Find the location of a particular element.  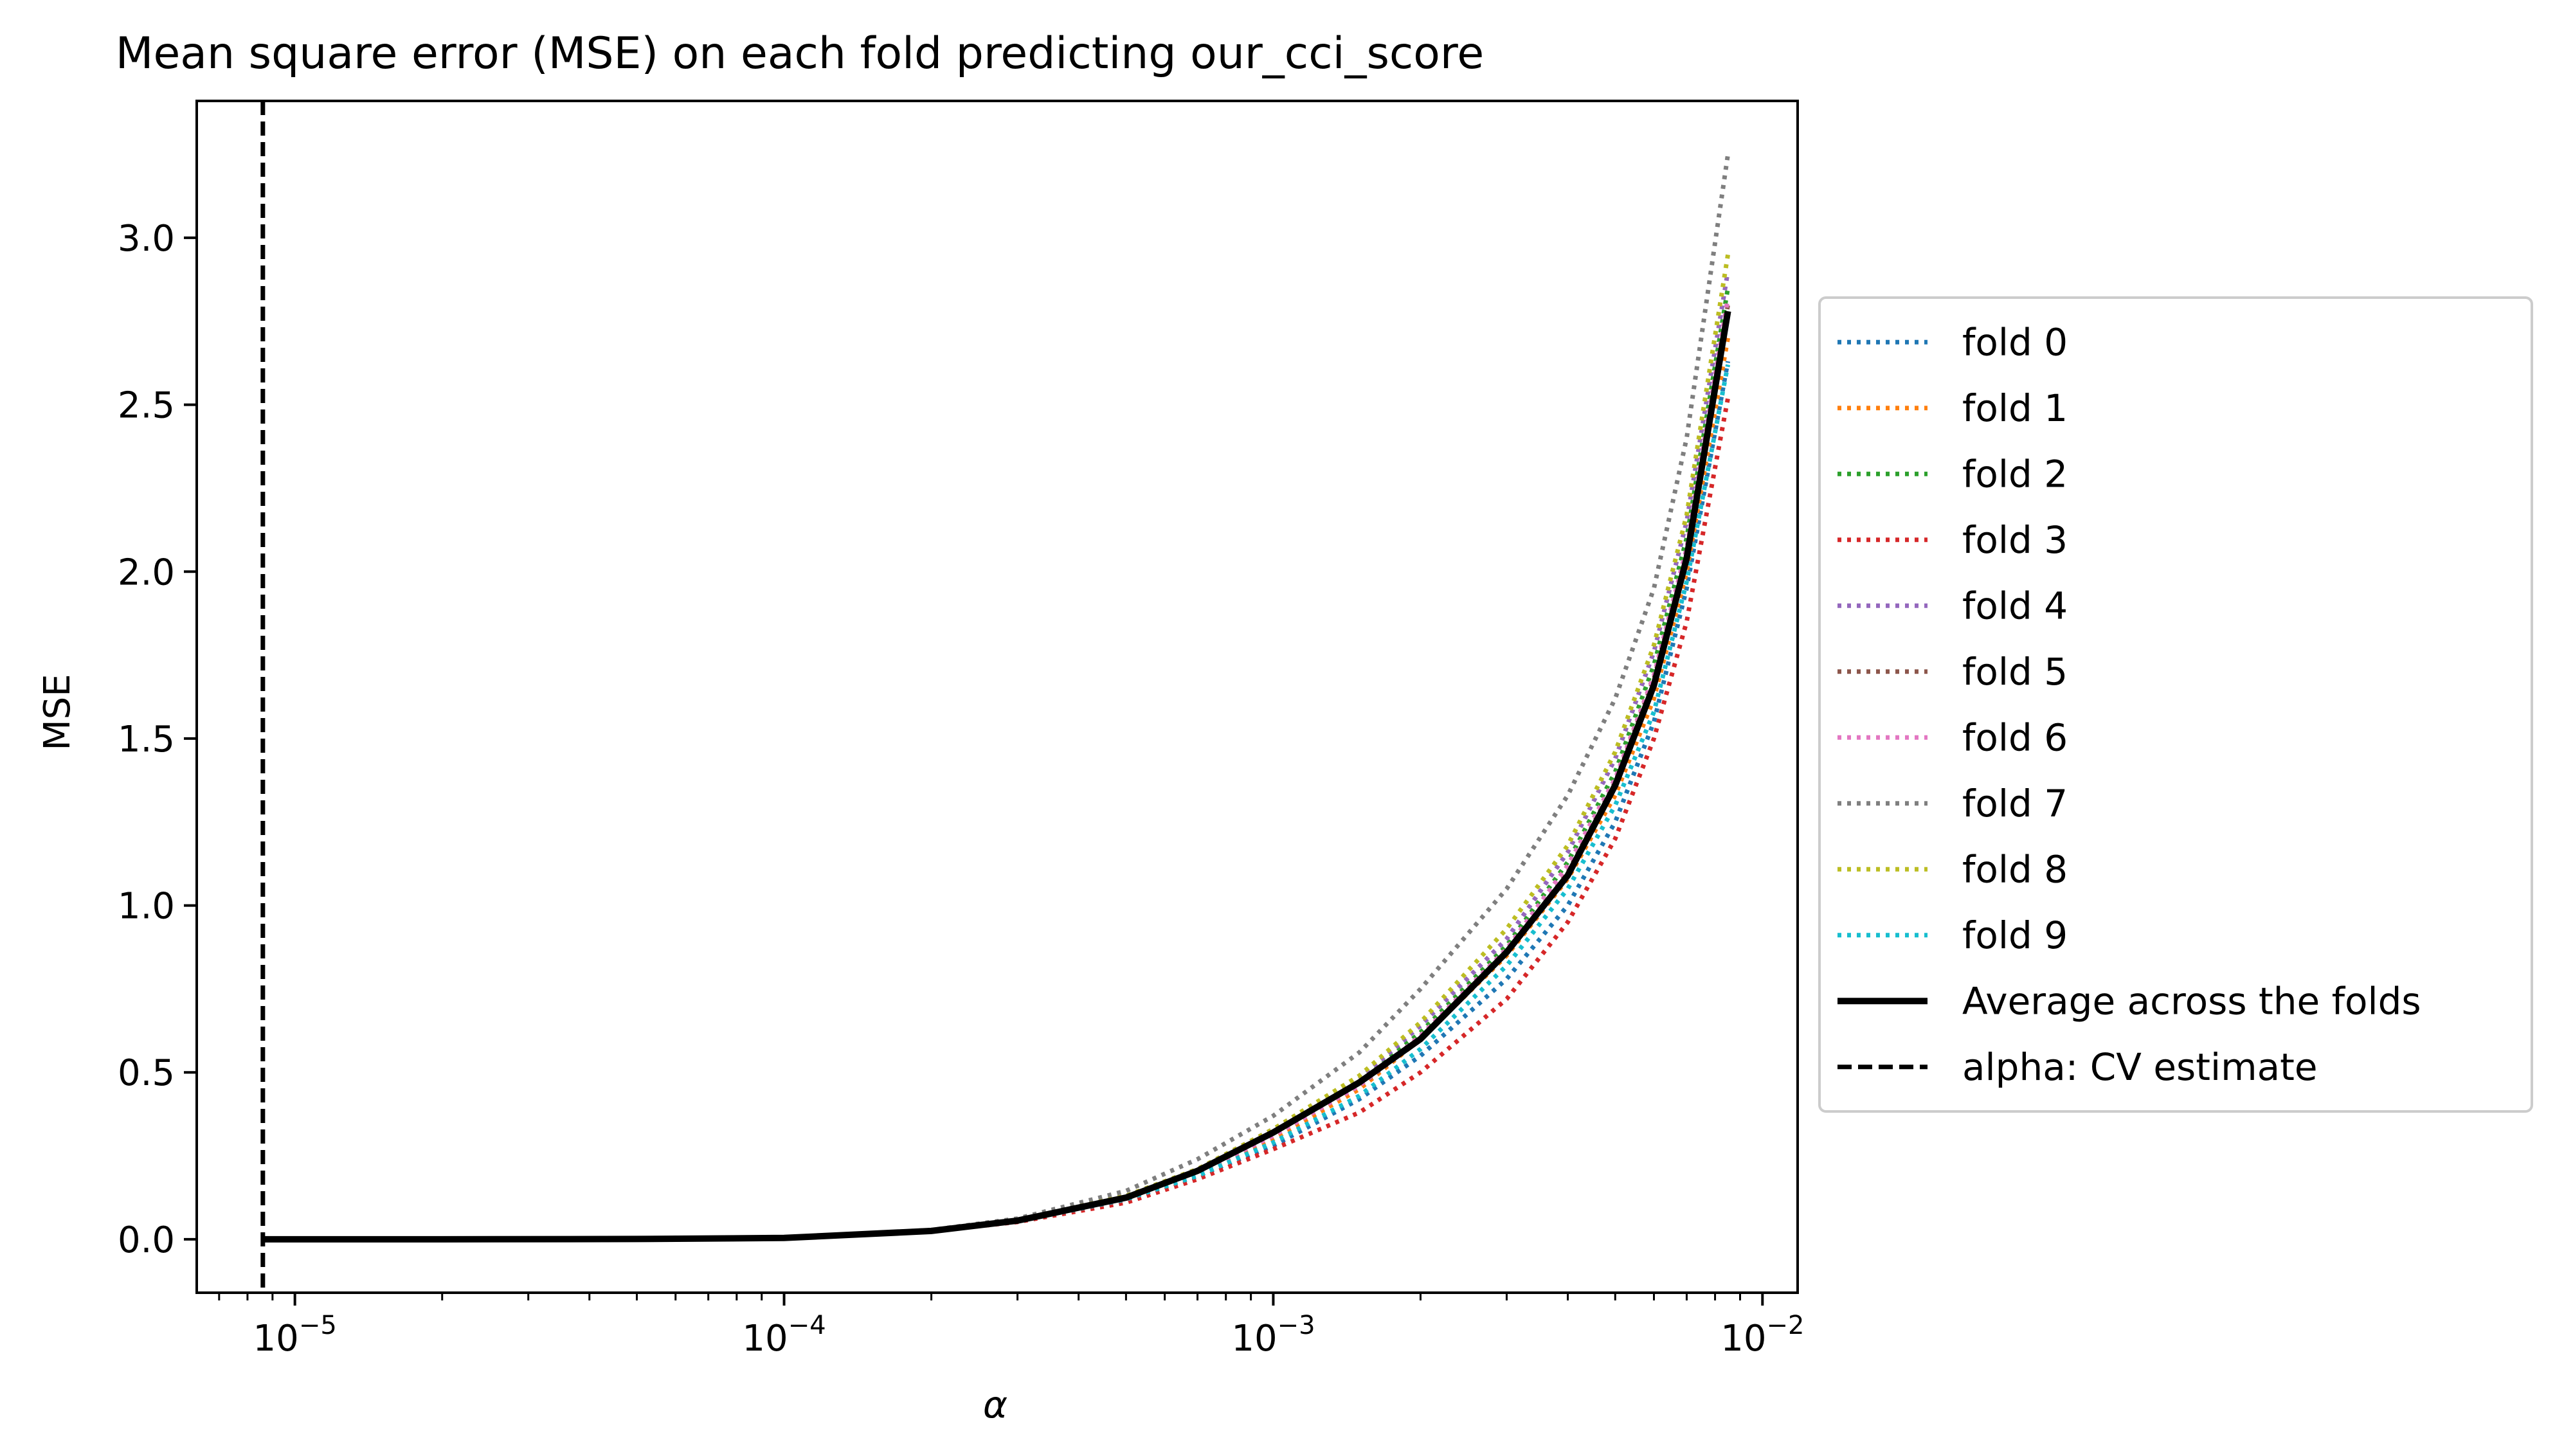

legend-label-2: fold 2 is located at coordinates (2015, 474).